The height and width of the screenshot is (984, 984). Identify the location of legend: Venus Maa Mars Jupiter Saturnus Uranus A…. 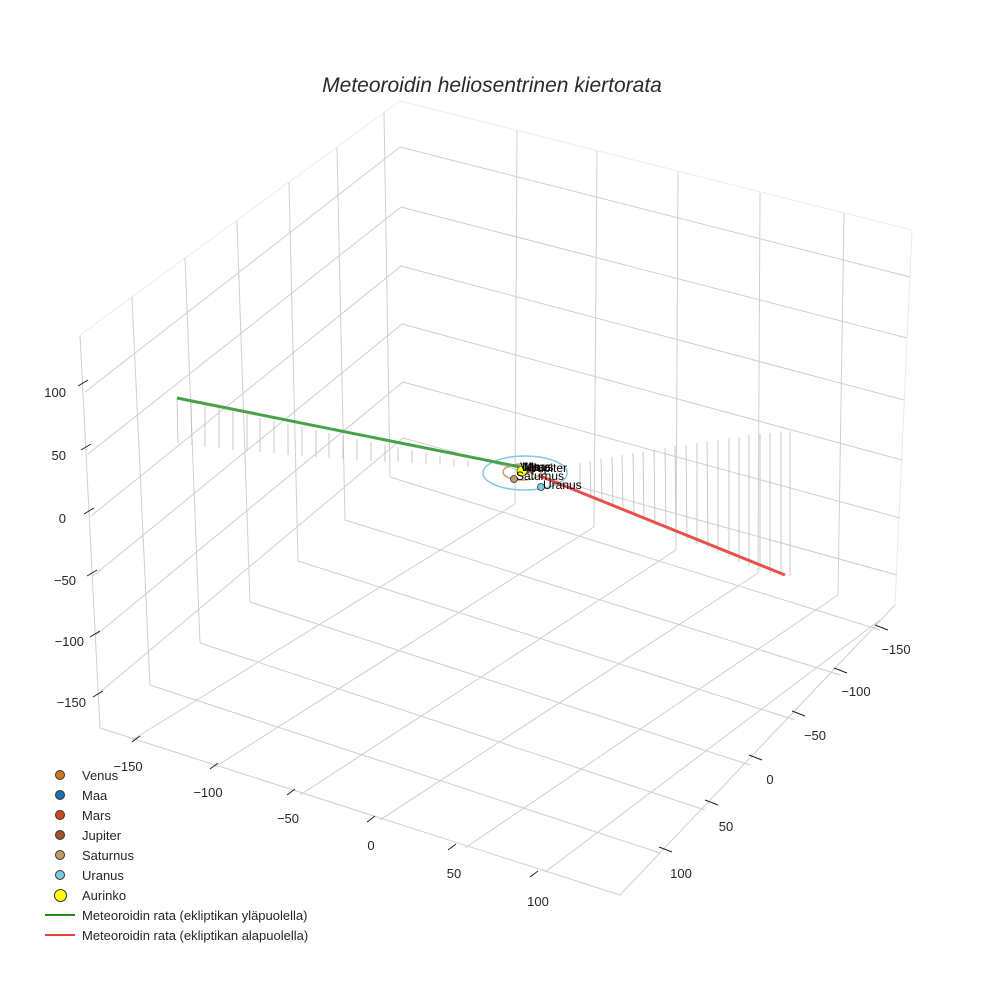
(173, 855).